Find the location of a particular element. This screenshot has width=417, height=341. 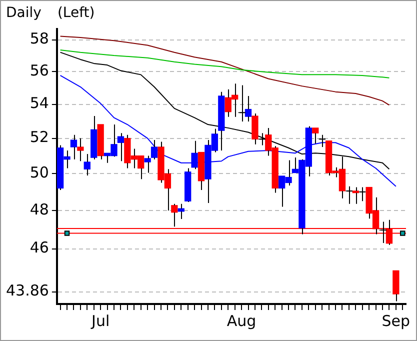

y-tick-label: 50 is located at coordinates (39, 173).